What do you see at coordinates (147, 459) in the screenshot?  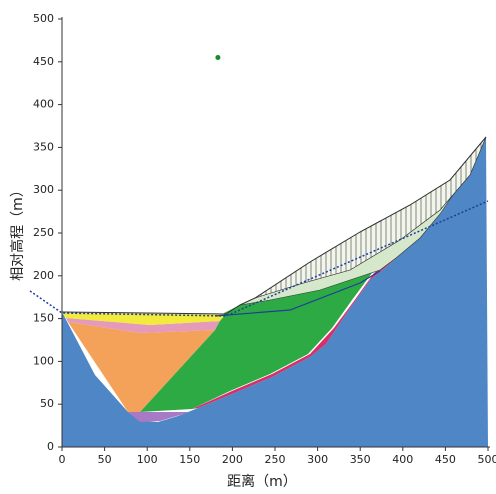 I see `x-tick-label: 100` at bounding box center [147, 459].